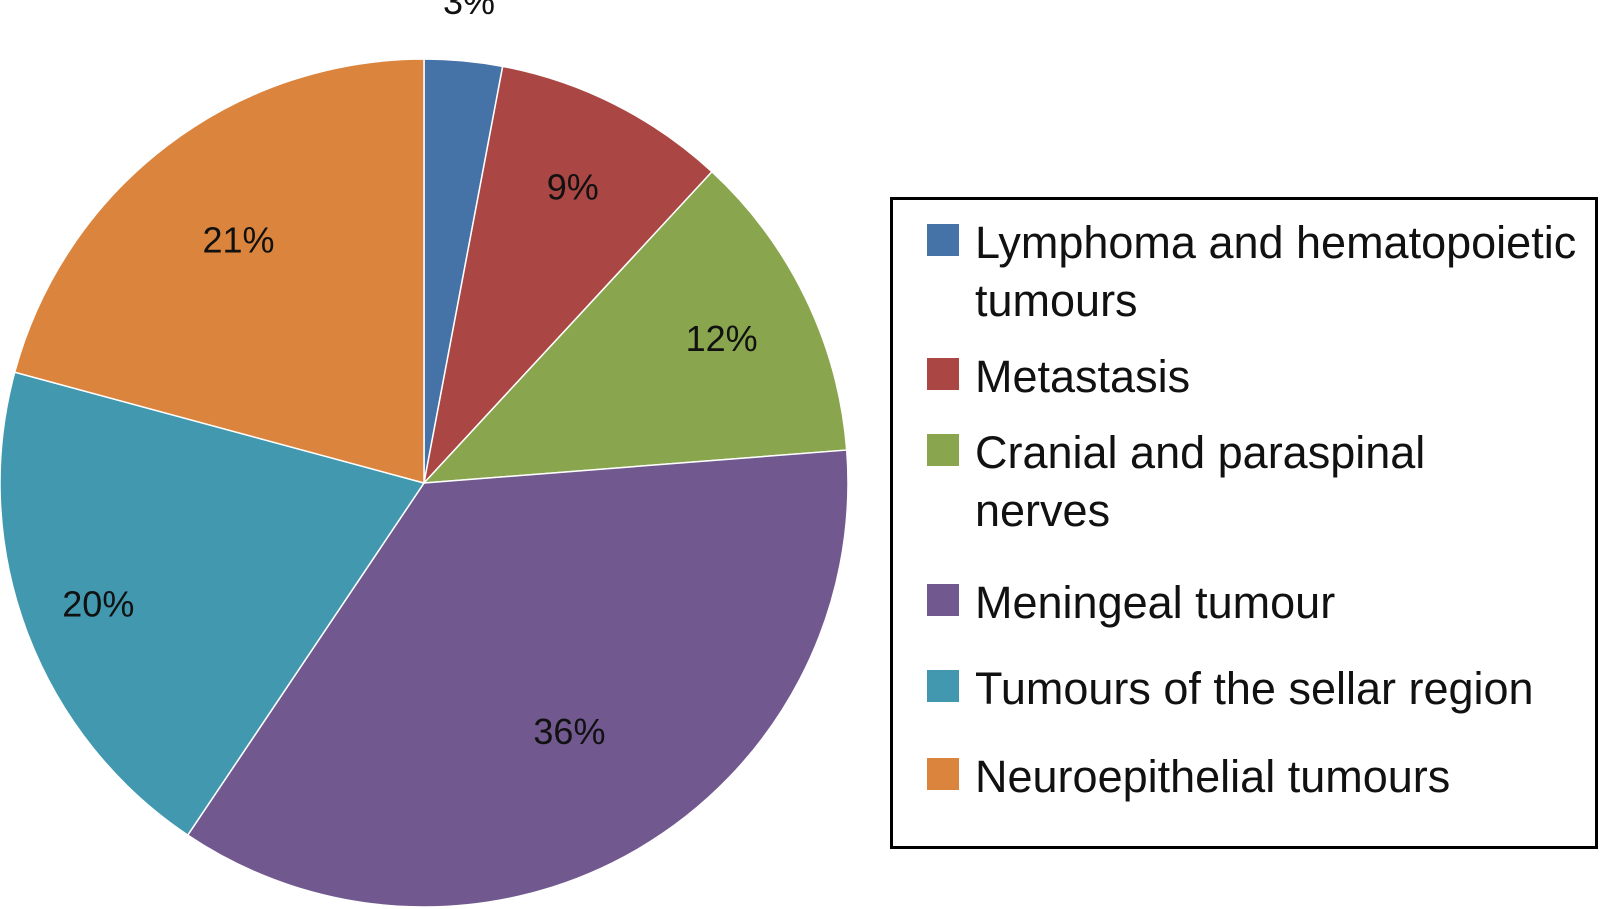 This screenshot has width=1605, height=909. I want to click on legend-label-meningeal: Meningeal tumour, so click(1155, 602).